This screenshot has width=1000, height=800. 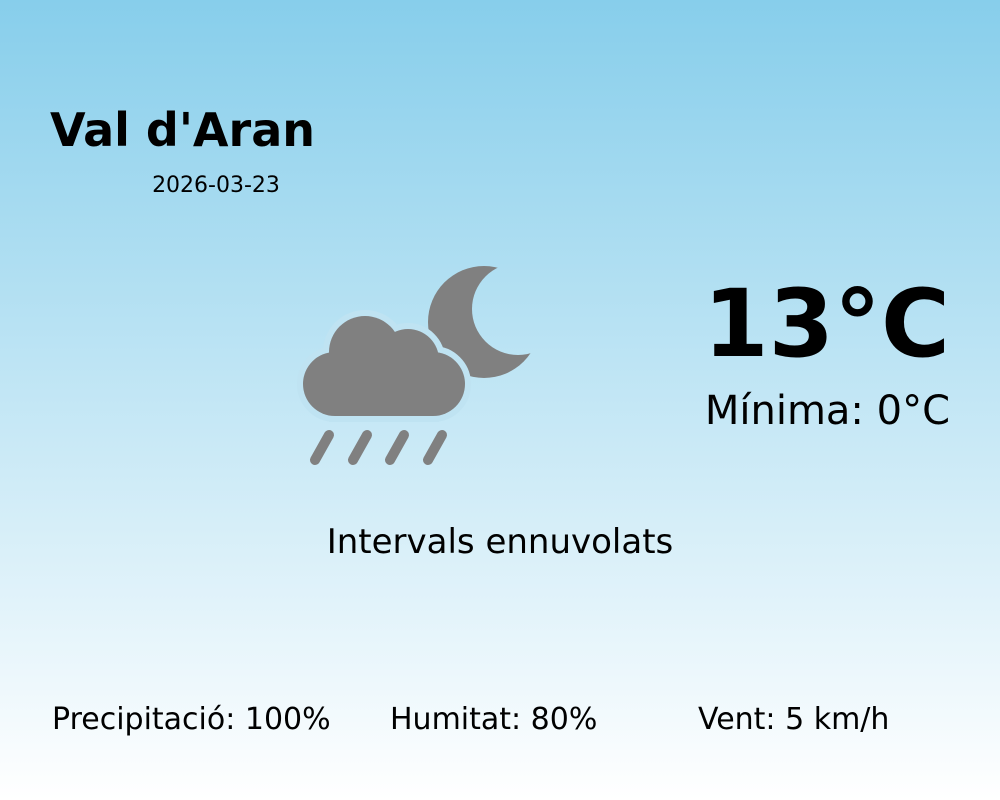 I want to click on wind-stat: Vent: 5 km/h, so click(x=794, y=719).